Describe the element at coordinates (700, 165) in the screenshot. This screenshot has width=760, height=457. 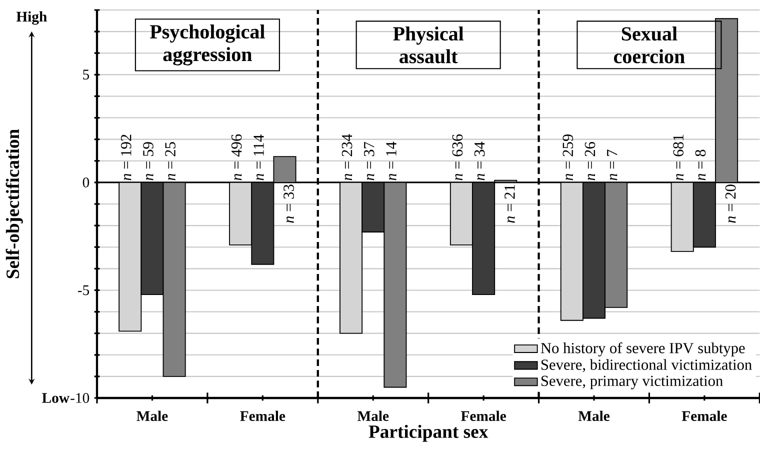
I see `annotation: n = 8` at that location.